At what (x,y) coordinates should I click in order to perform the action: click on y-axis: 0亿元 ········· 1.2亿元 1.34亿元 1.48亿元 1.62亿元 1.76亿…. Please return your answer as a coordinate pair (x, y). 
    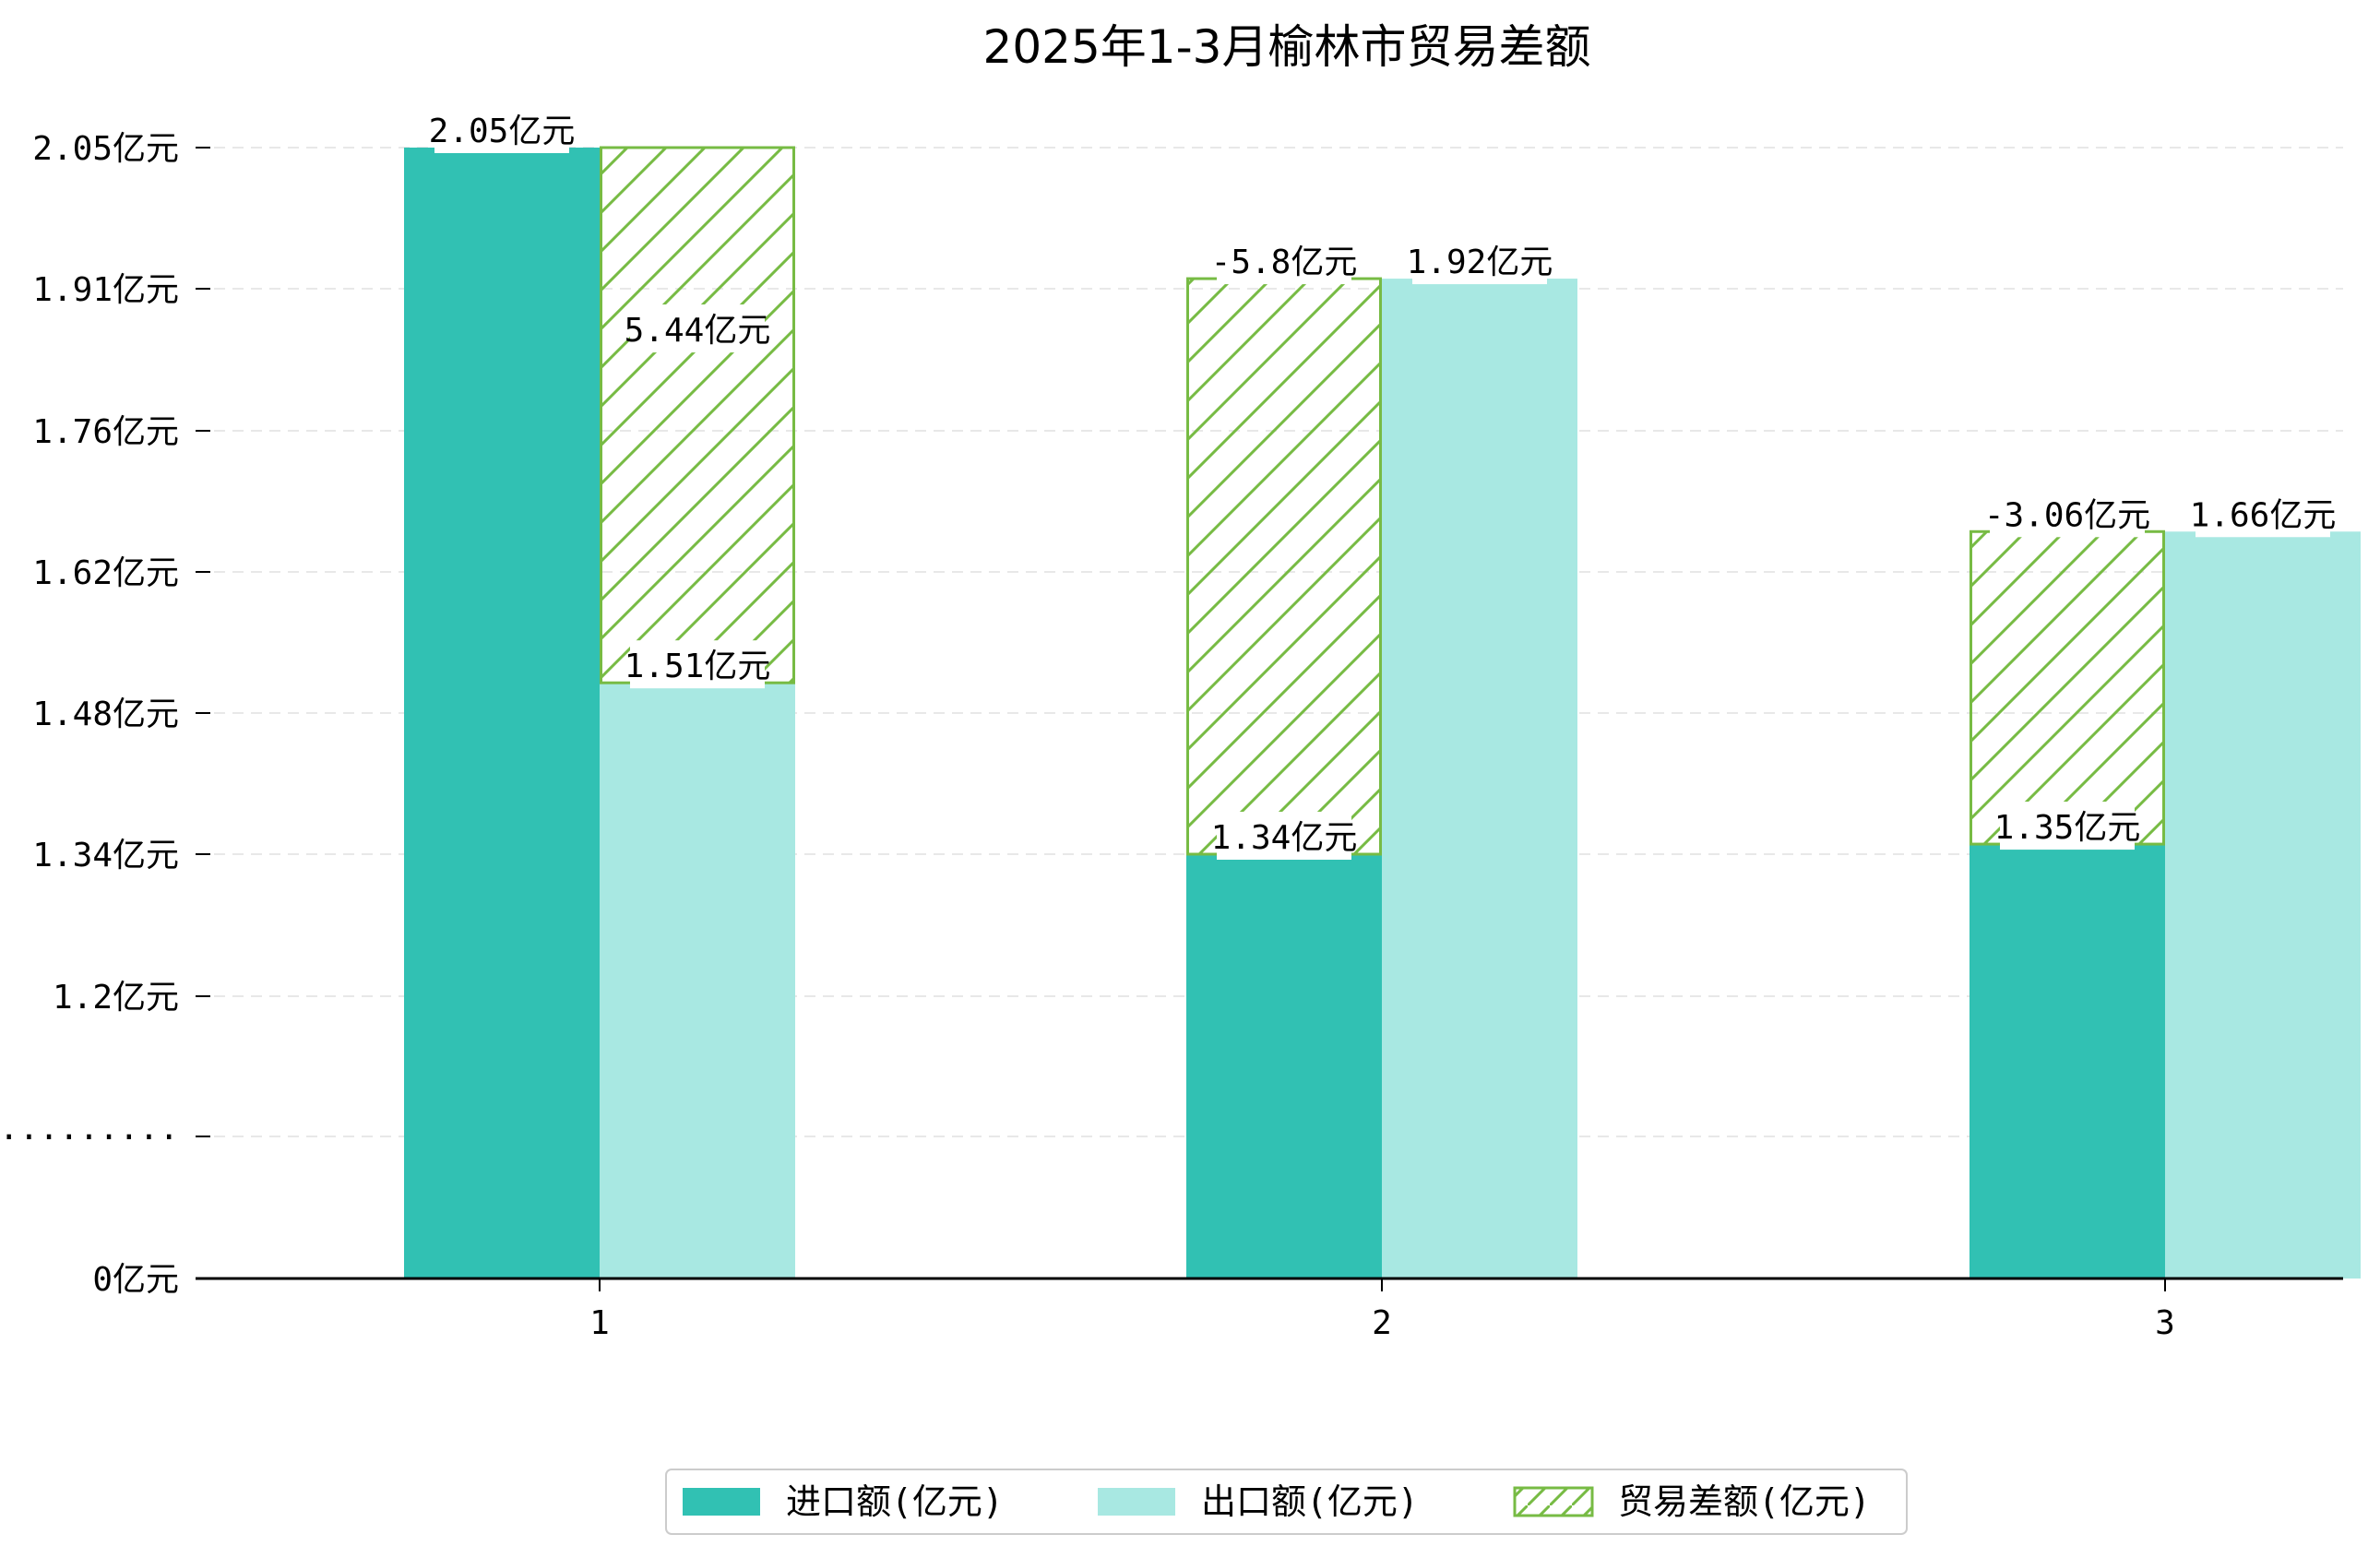
    Looking at the image, I should click on (105, 714).